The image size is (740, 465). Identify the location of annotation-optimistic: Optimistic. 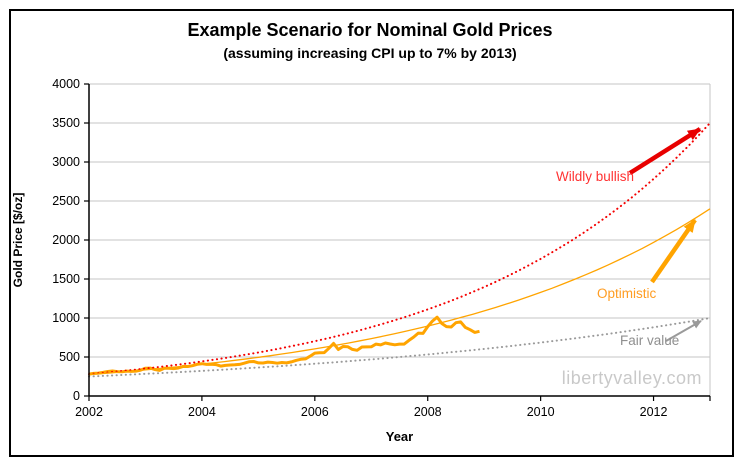
(627, 293).